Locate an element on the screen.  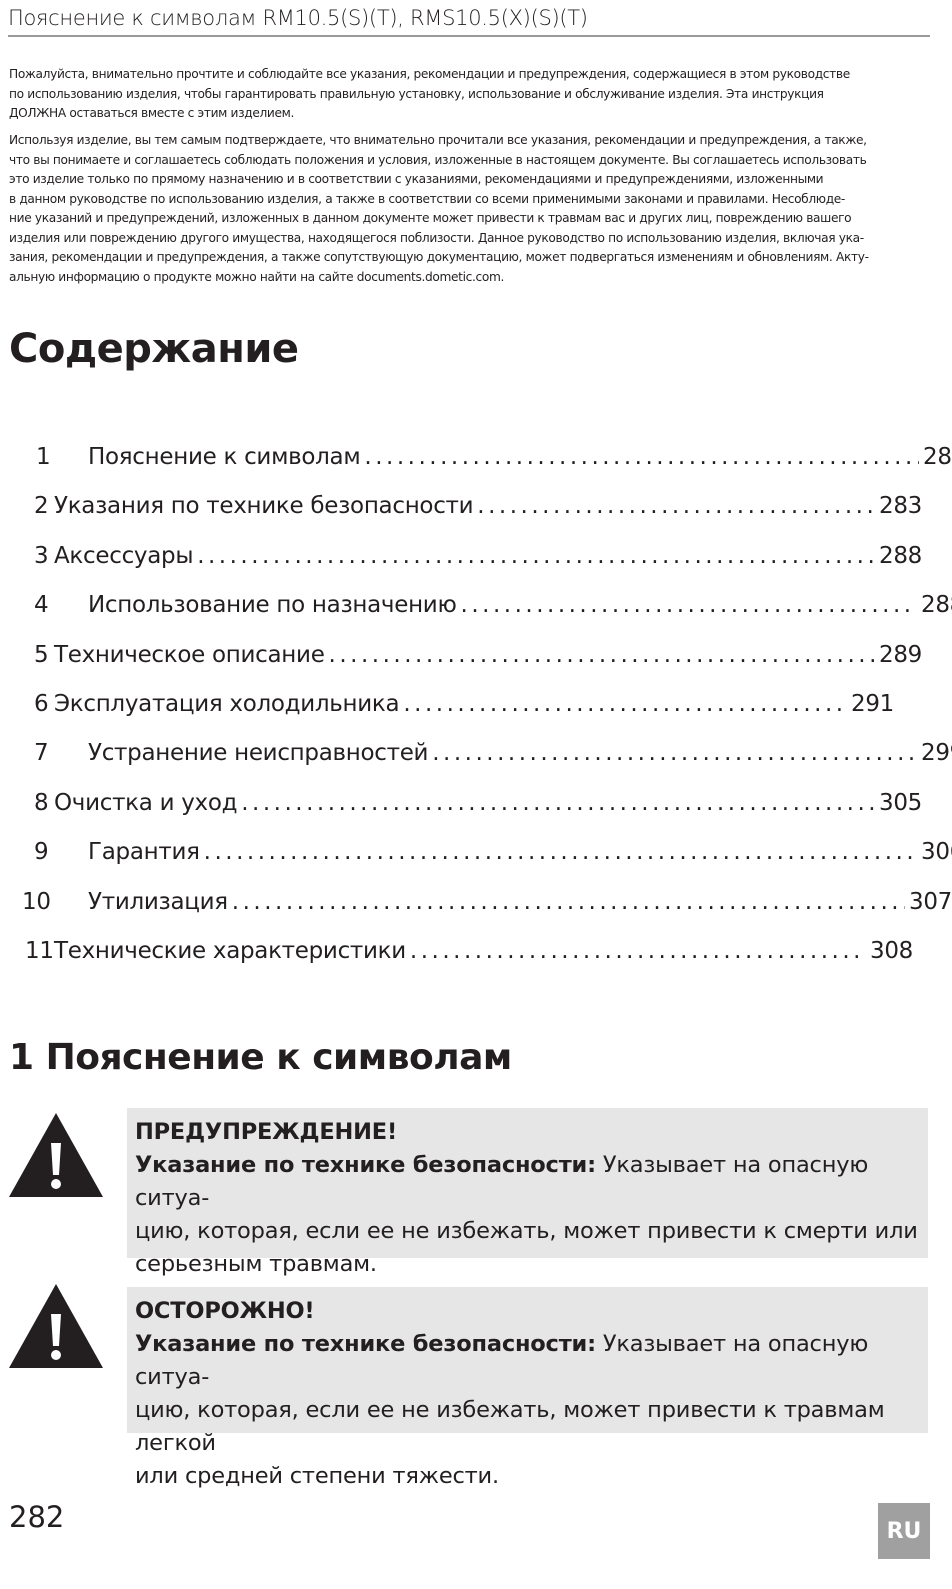
toc-item-title: Очистка и уход is located at coordinates (146, 802).